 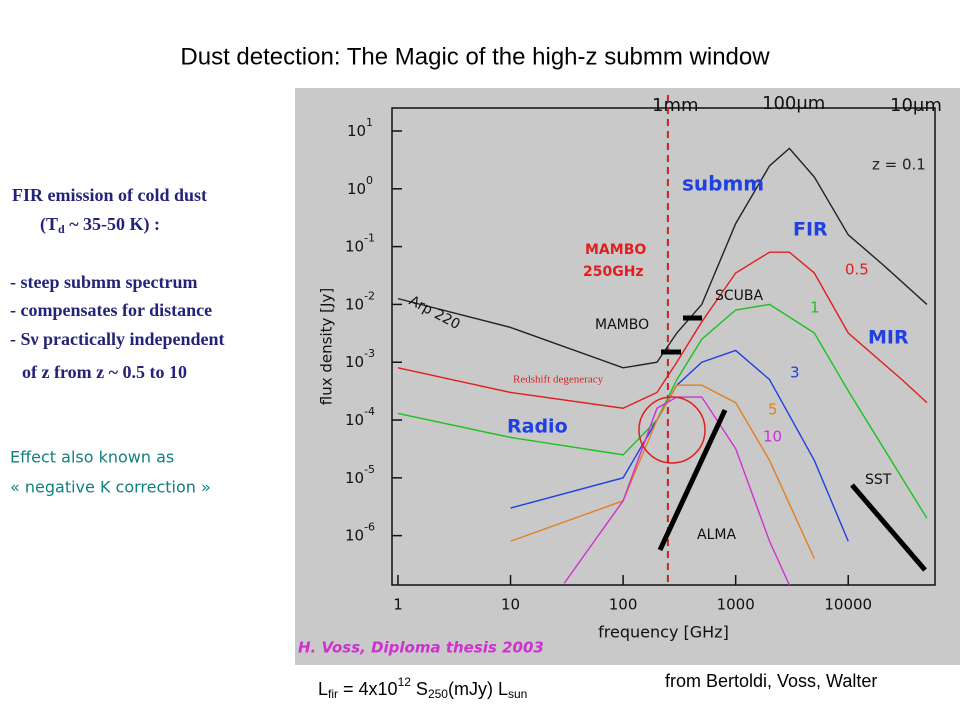 I want to click on annotation: 250GHz, so click(x=613, y=272).